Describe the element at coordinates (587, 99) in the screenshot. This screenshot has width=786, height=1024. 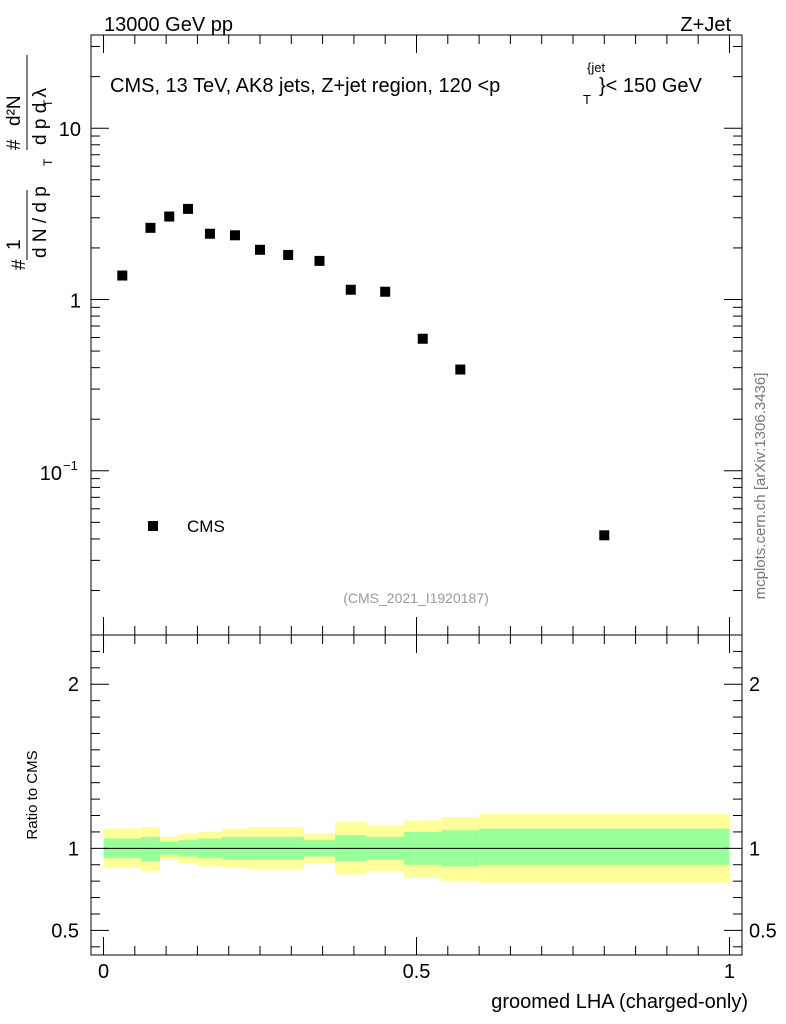
I see `plot-title-sub: T` at that location.